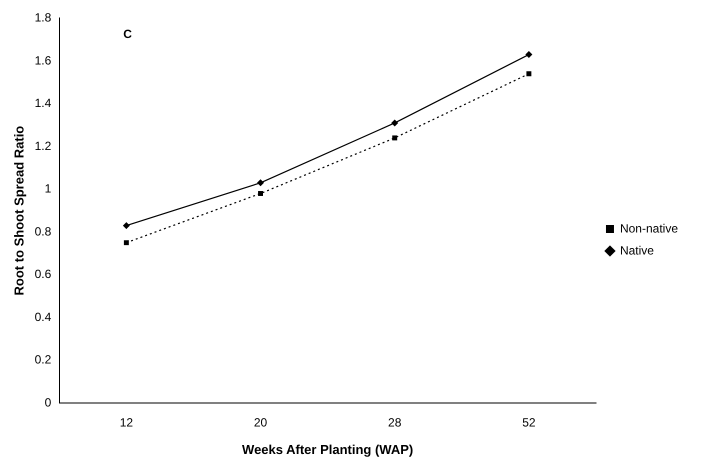 This screenshot has width=706, height=470. Describe the element at coordinates (127, 423) in the screenshot. I see `x-tick-label: 12` at that location.